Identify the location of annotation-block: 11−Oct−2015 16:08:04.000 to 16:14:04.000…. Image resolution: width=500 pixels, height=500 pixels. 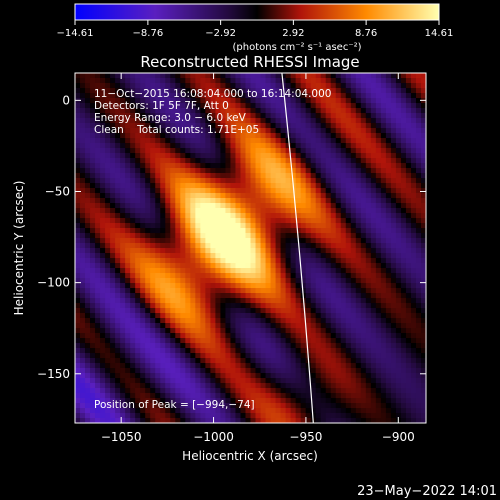
(212, 112).